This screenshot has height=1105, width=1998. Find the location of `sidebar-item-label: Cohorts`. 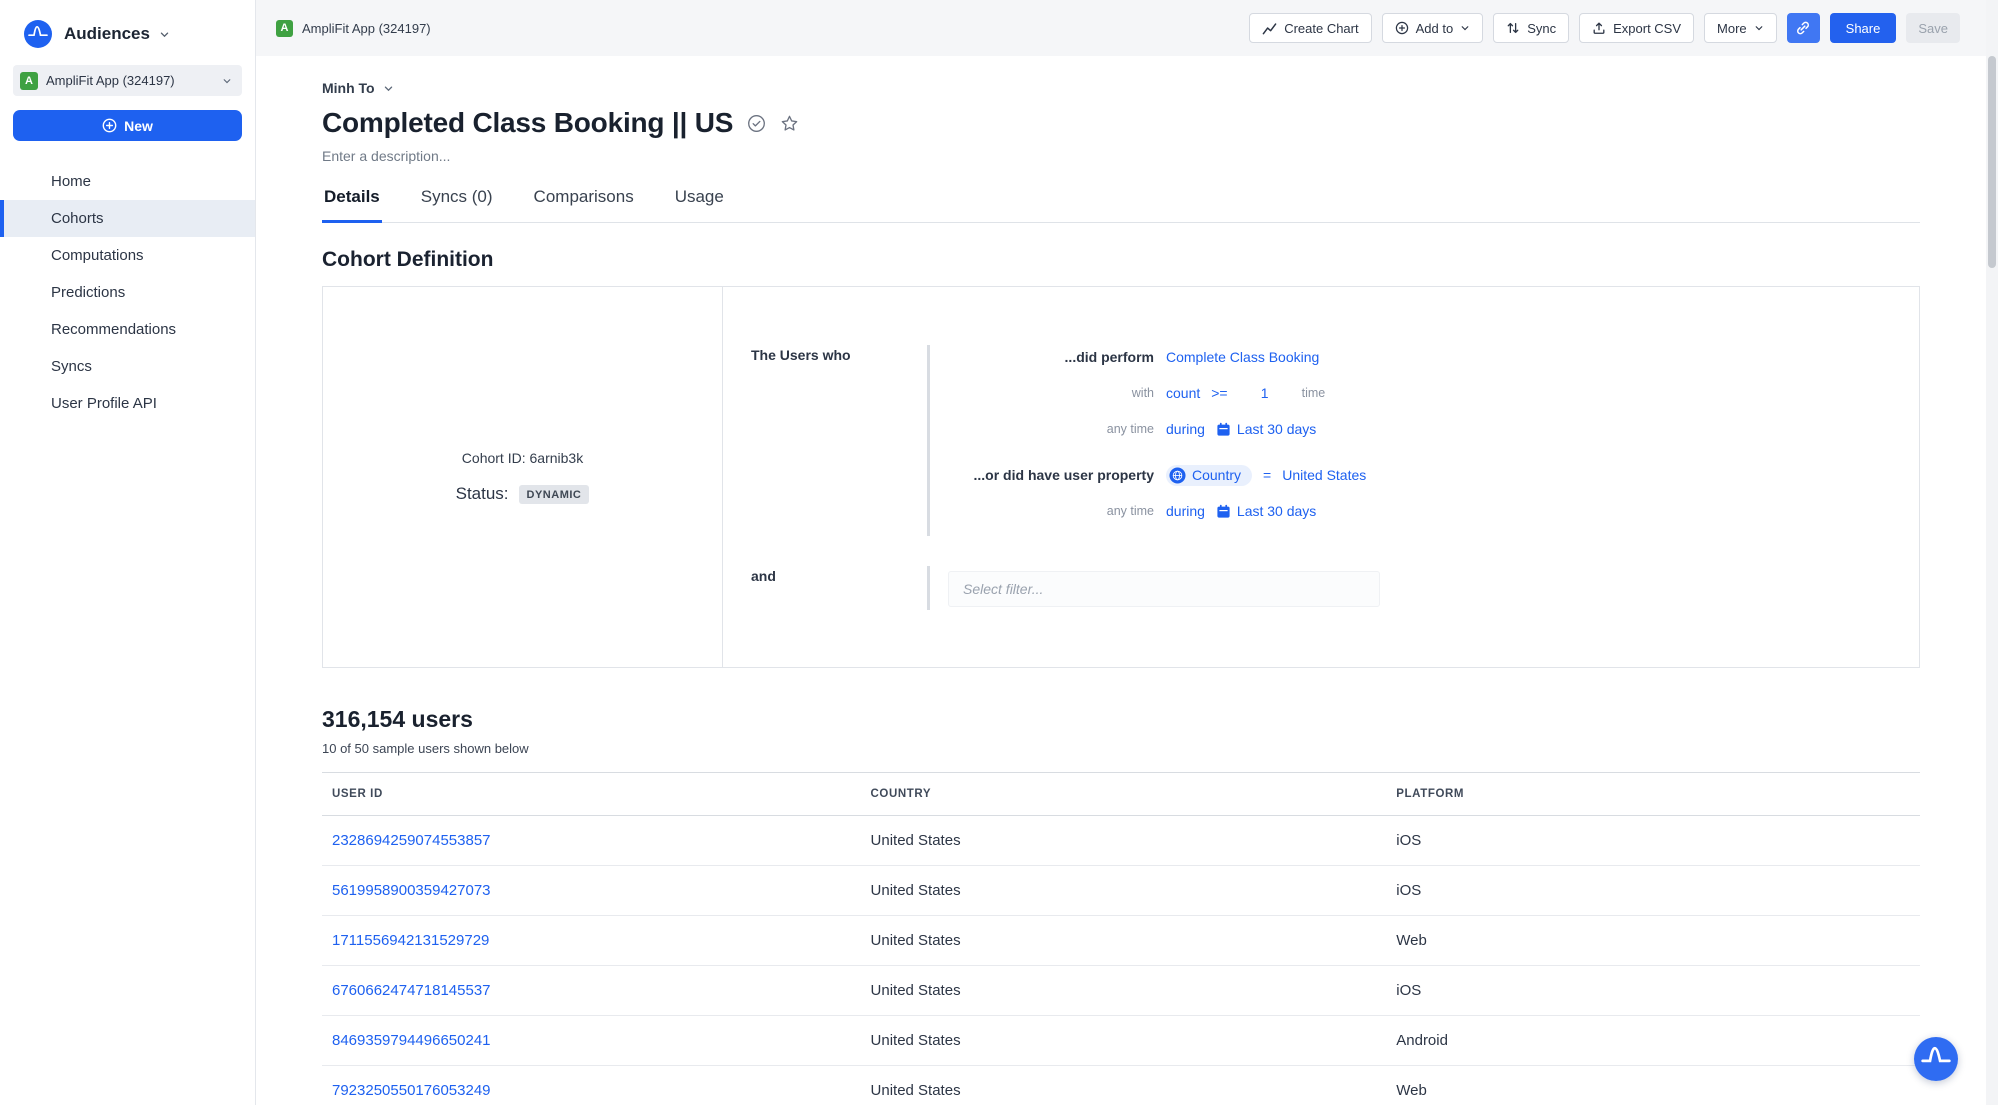

sidebar-item-label: Cohorts is located at coordinates (77, 218).